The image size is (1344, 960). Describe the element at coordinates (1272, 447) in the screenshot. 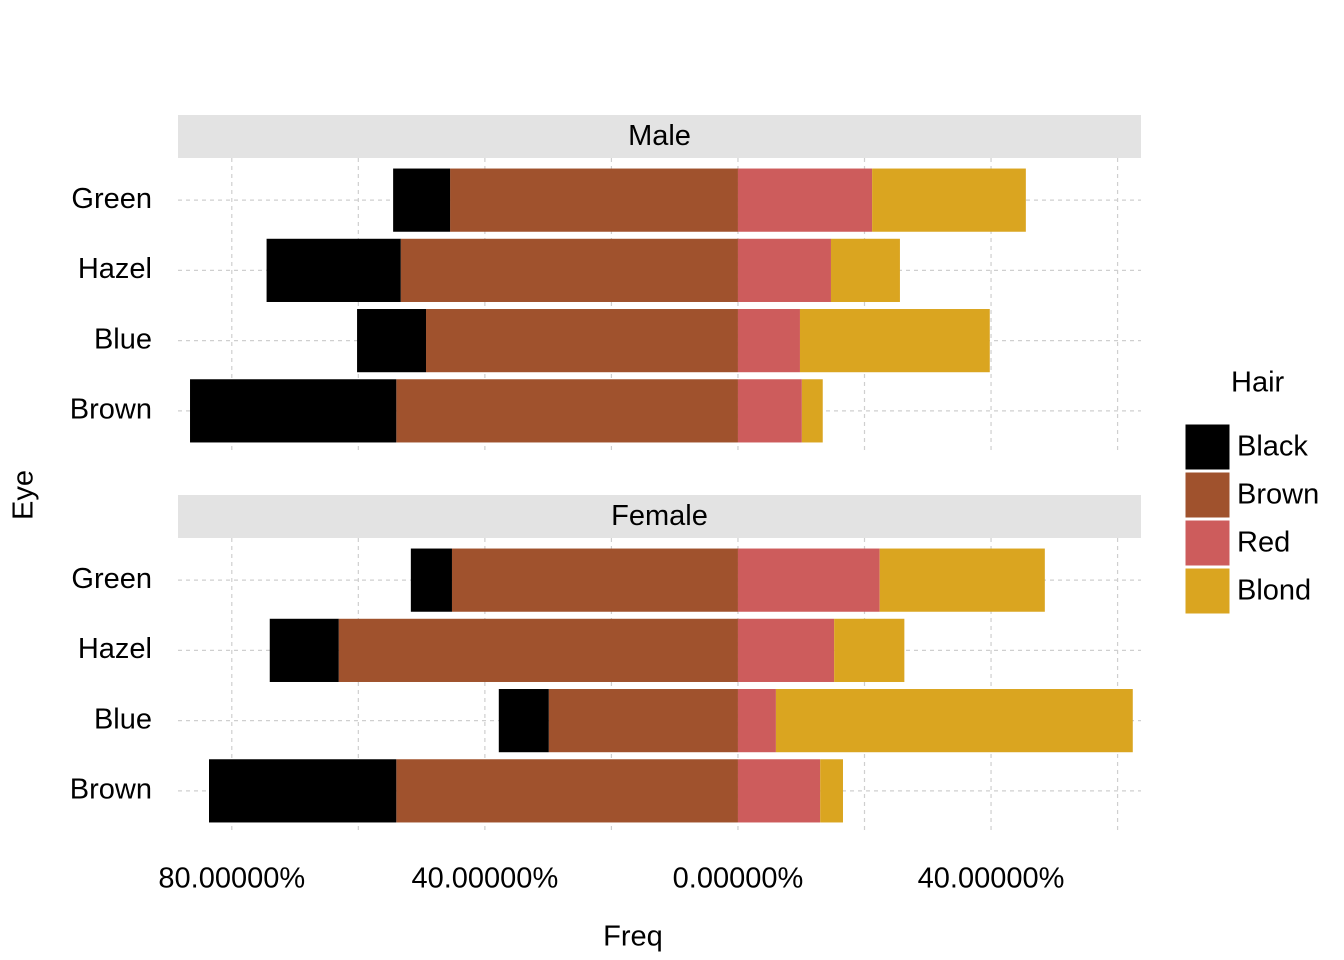

I see `legend-label: Black` at that location.